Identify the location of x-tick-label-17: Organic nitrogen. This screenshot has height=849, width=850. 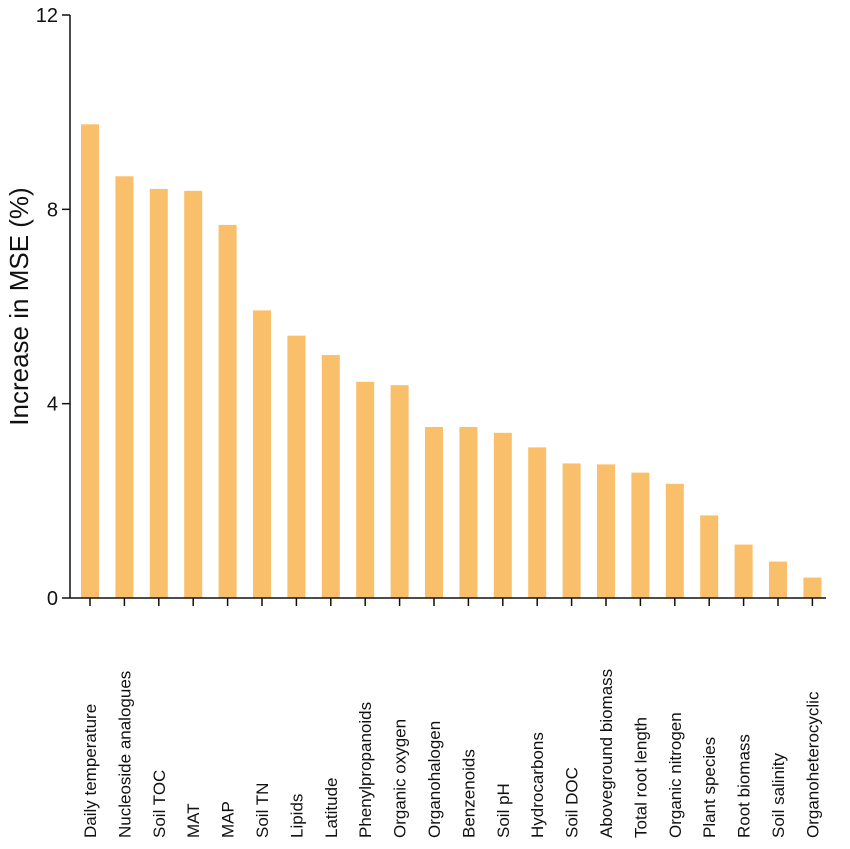
(675, 775).